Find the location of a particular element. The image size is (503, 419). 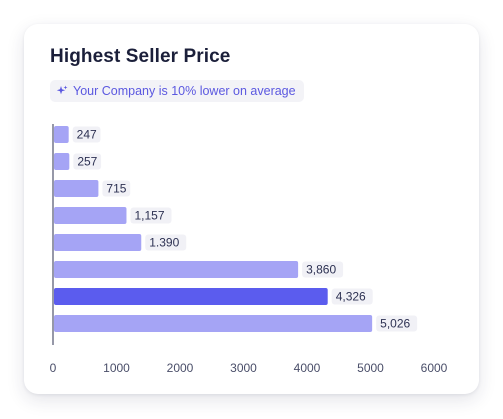

x-tick-label: 1000 is located at coordinates (116, 368).